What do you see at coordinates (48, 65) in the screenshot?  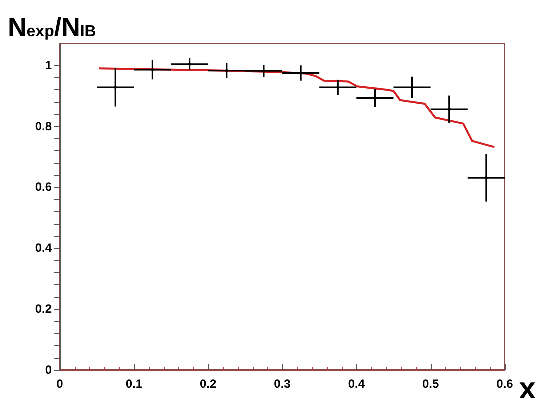 I see `y-tick-label: 1` at bounding box center [48, 65].